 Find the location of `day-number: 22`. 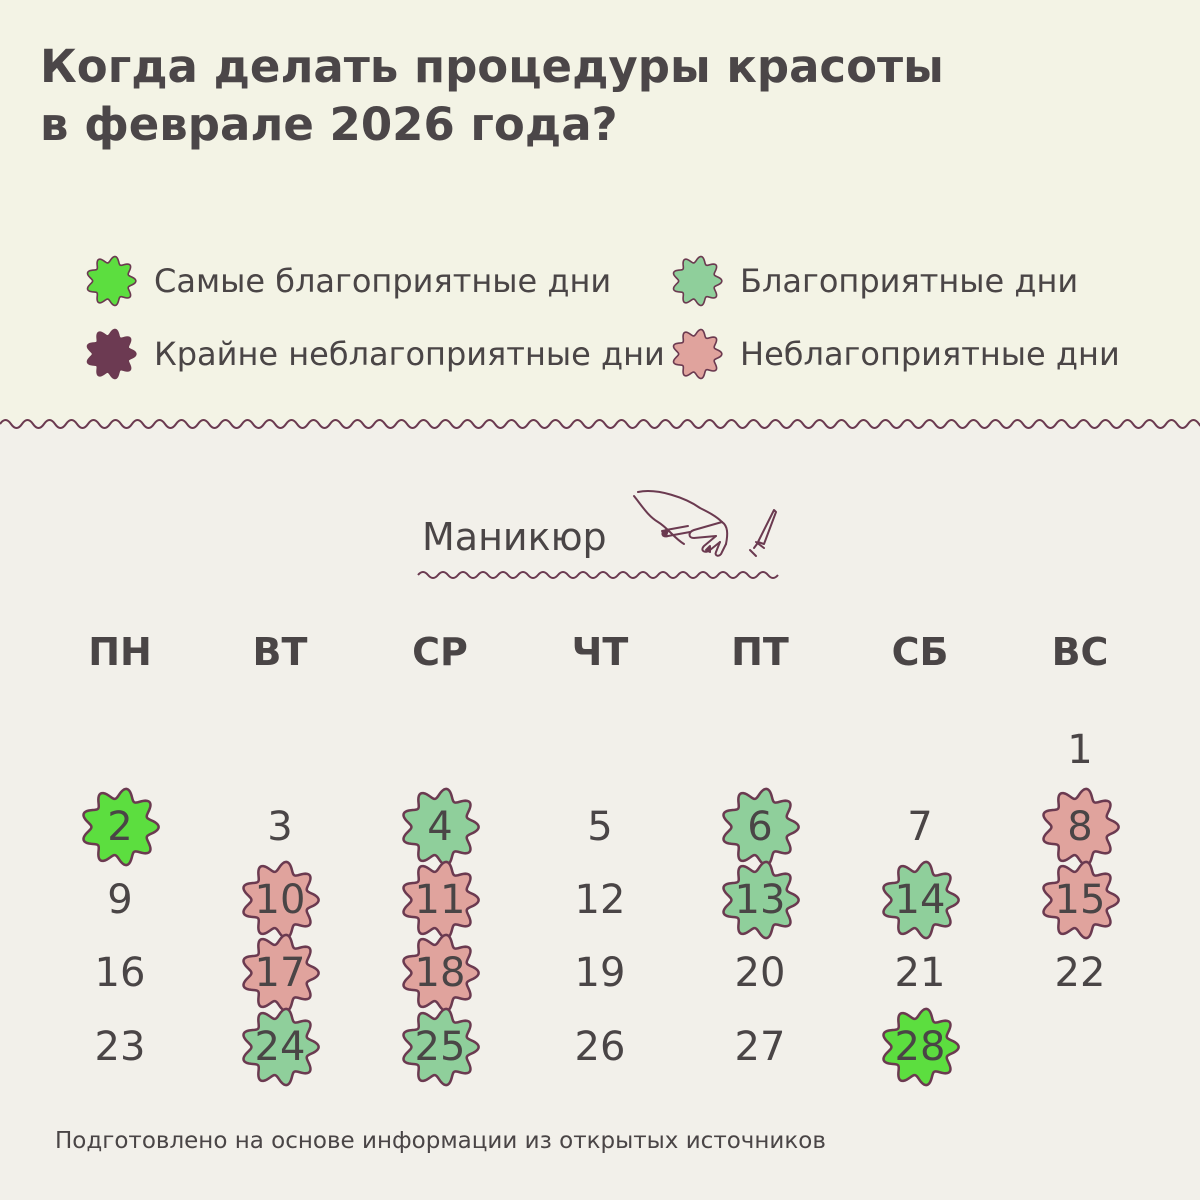

day-number: 22 is located at coordinates (1080, 973).